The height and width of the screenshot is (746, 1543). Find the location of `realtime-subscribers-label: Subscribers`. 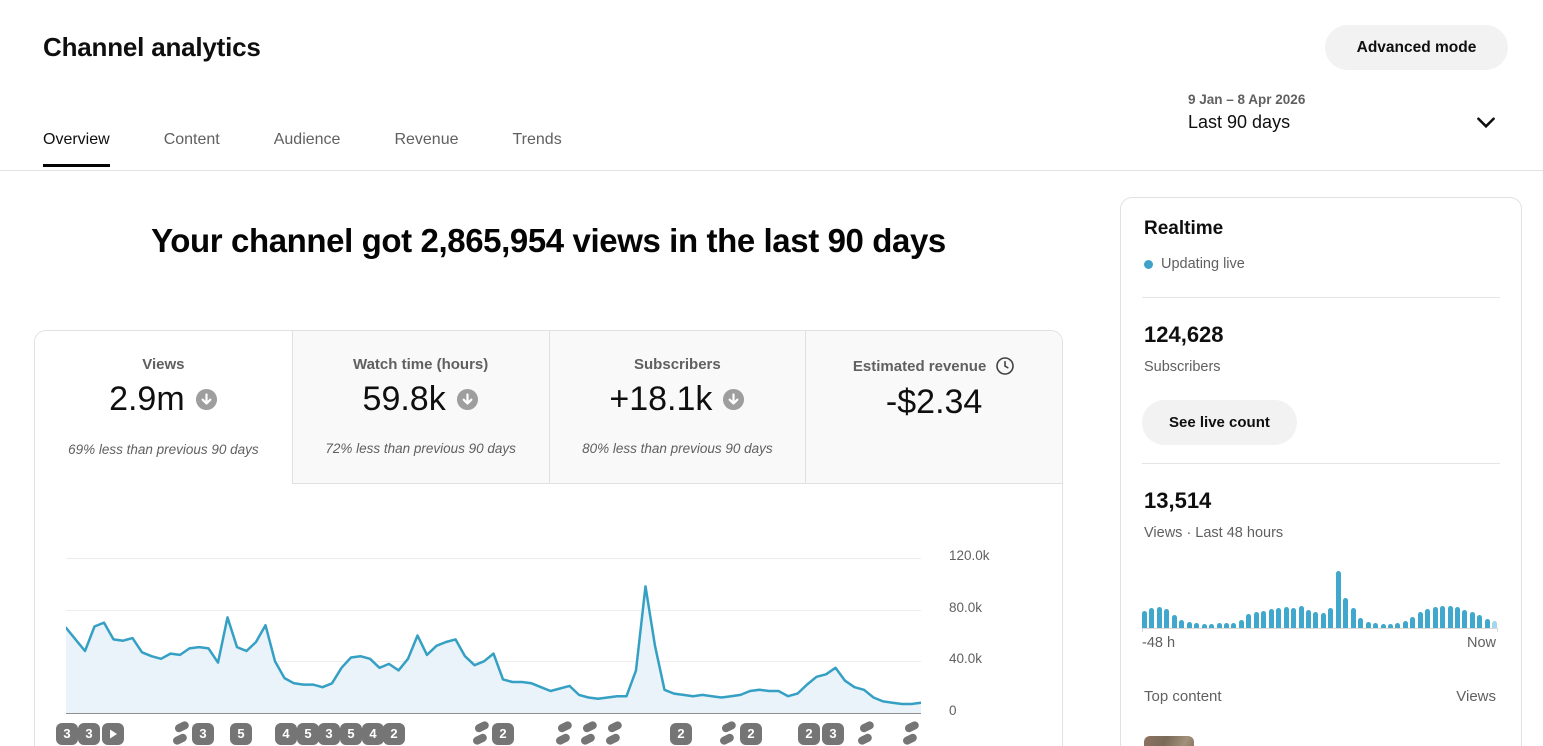

realtime-subscribers-label: Subscribers is located at coordinates (1182, 367).